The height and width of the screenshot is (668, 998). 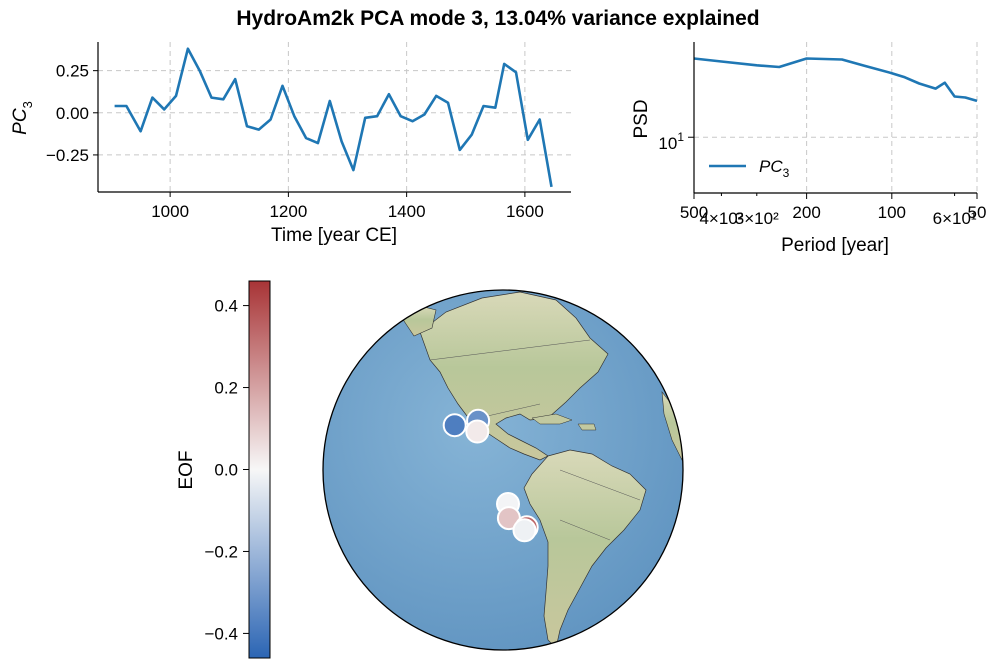 I want to click on eof-sites, so click(x=490, y=475).